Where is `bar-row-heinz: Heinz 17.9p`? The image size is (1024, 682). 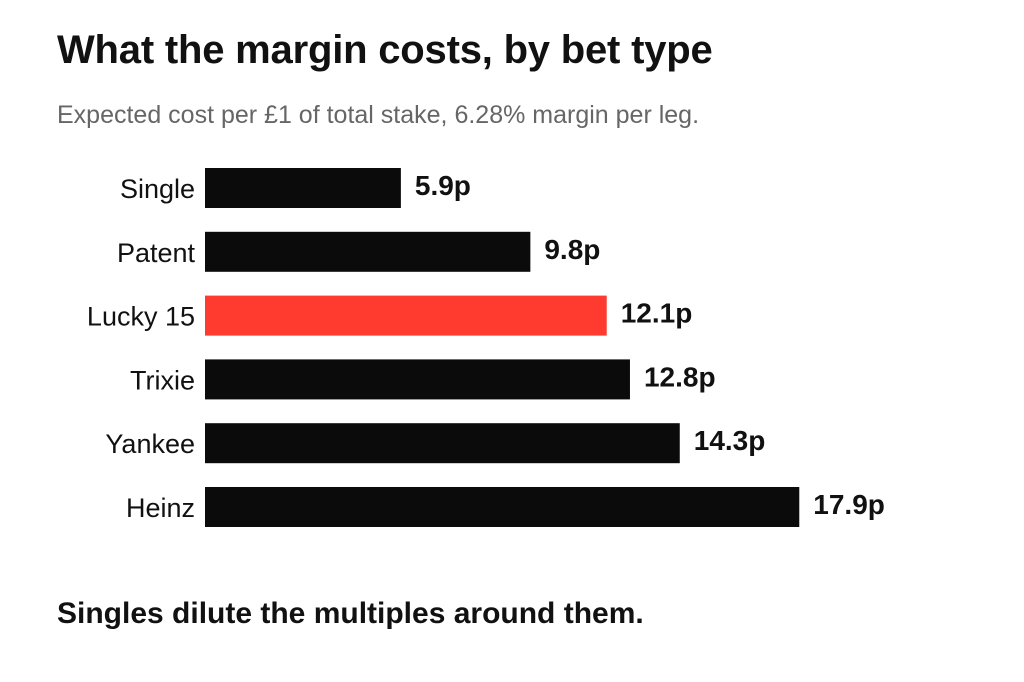
bar-row-heinz: Heinz 17.9p is located at coordinates (505, 507).